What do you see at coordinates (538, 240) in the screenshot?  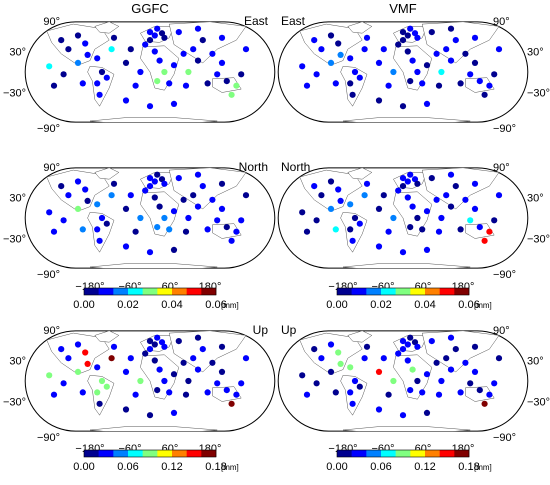 I see `latitude-label: −30°` at bounding box center [538, 240].